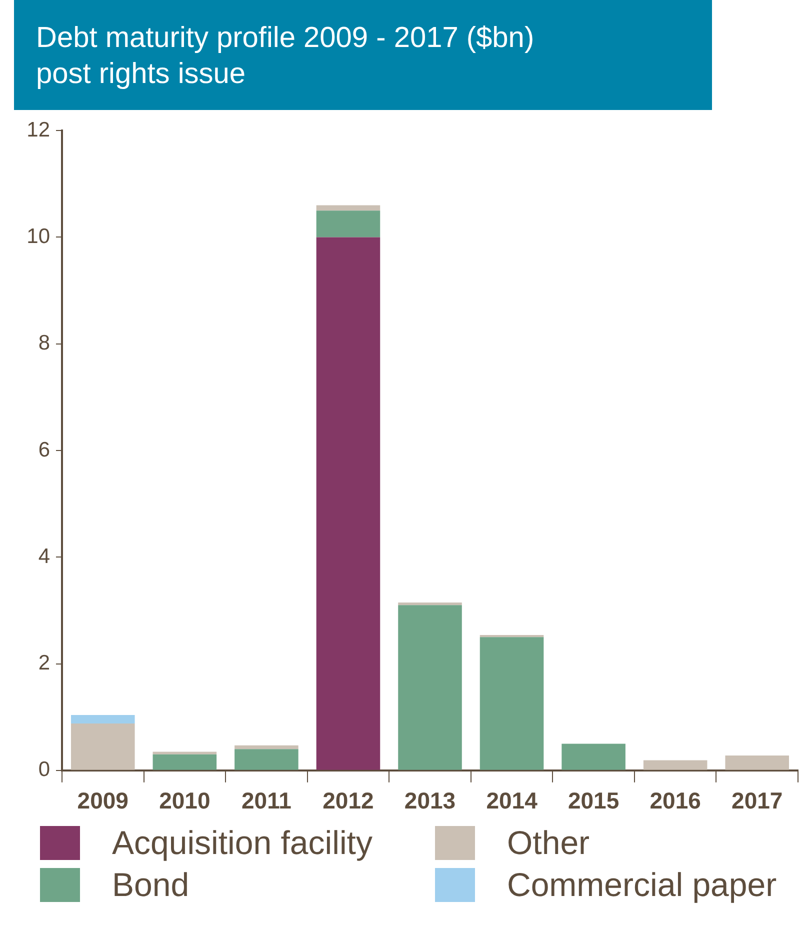  What do you see at coordinates (642, 885) in the screenshot?
I see `legend-label: Commercial paper` at bounding box center [642, 885].